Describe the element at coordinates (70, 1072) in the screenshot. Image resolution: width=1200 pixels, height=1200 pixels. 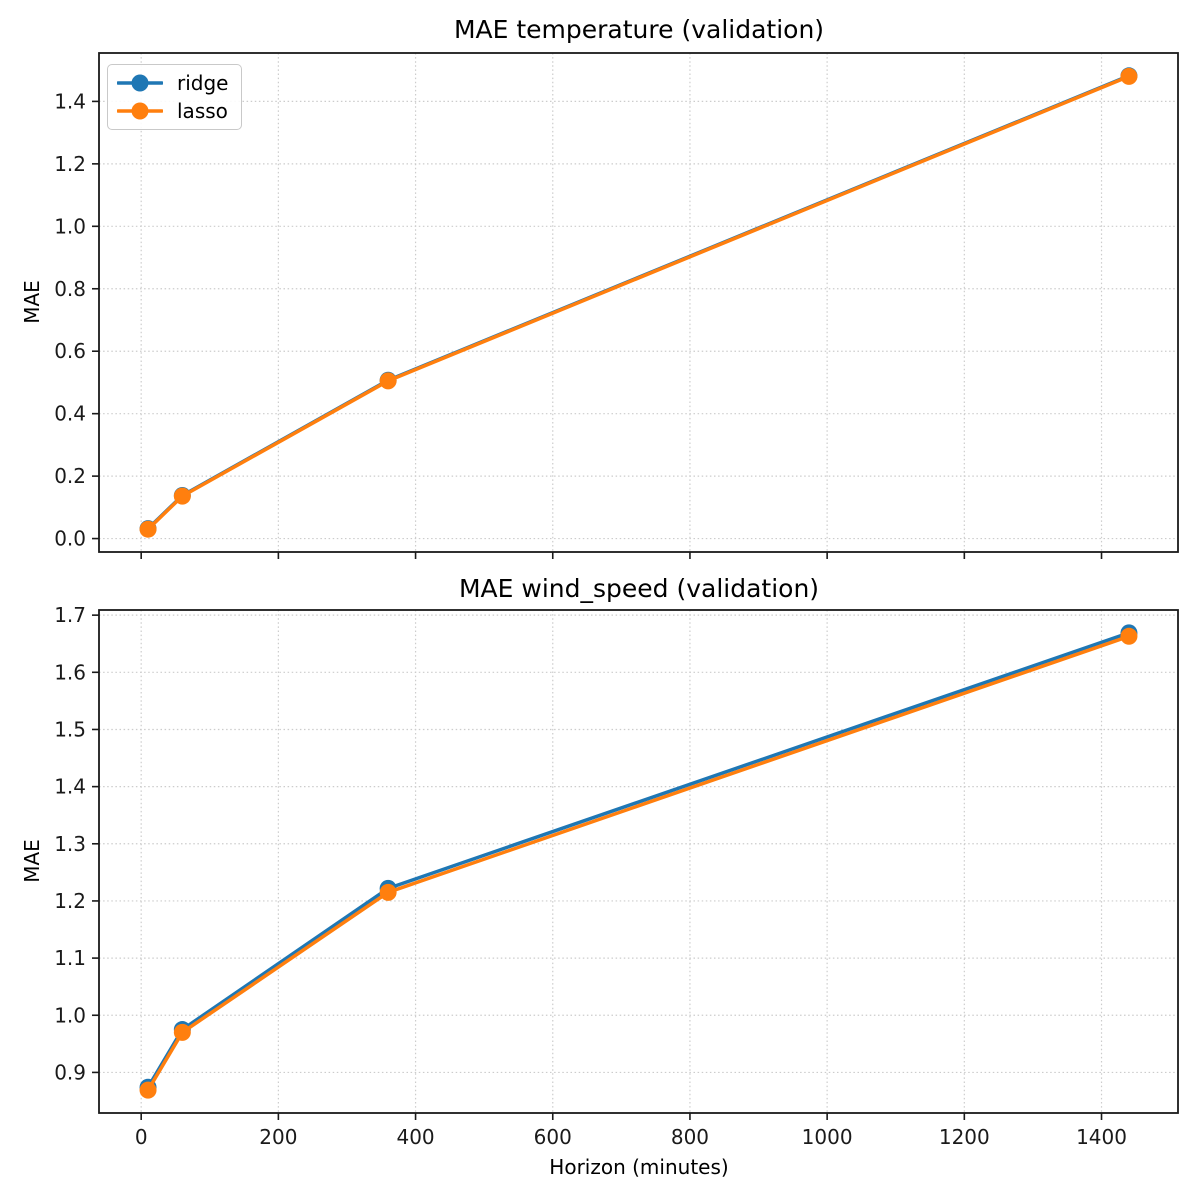
I see `y-tick-label: 0.9` at that location.